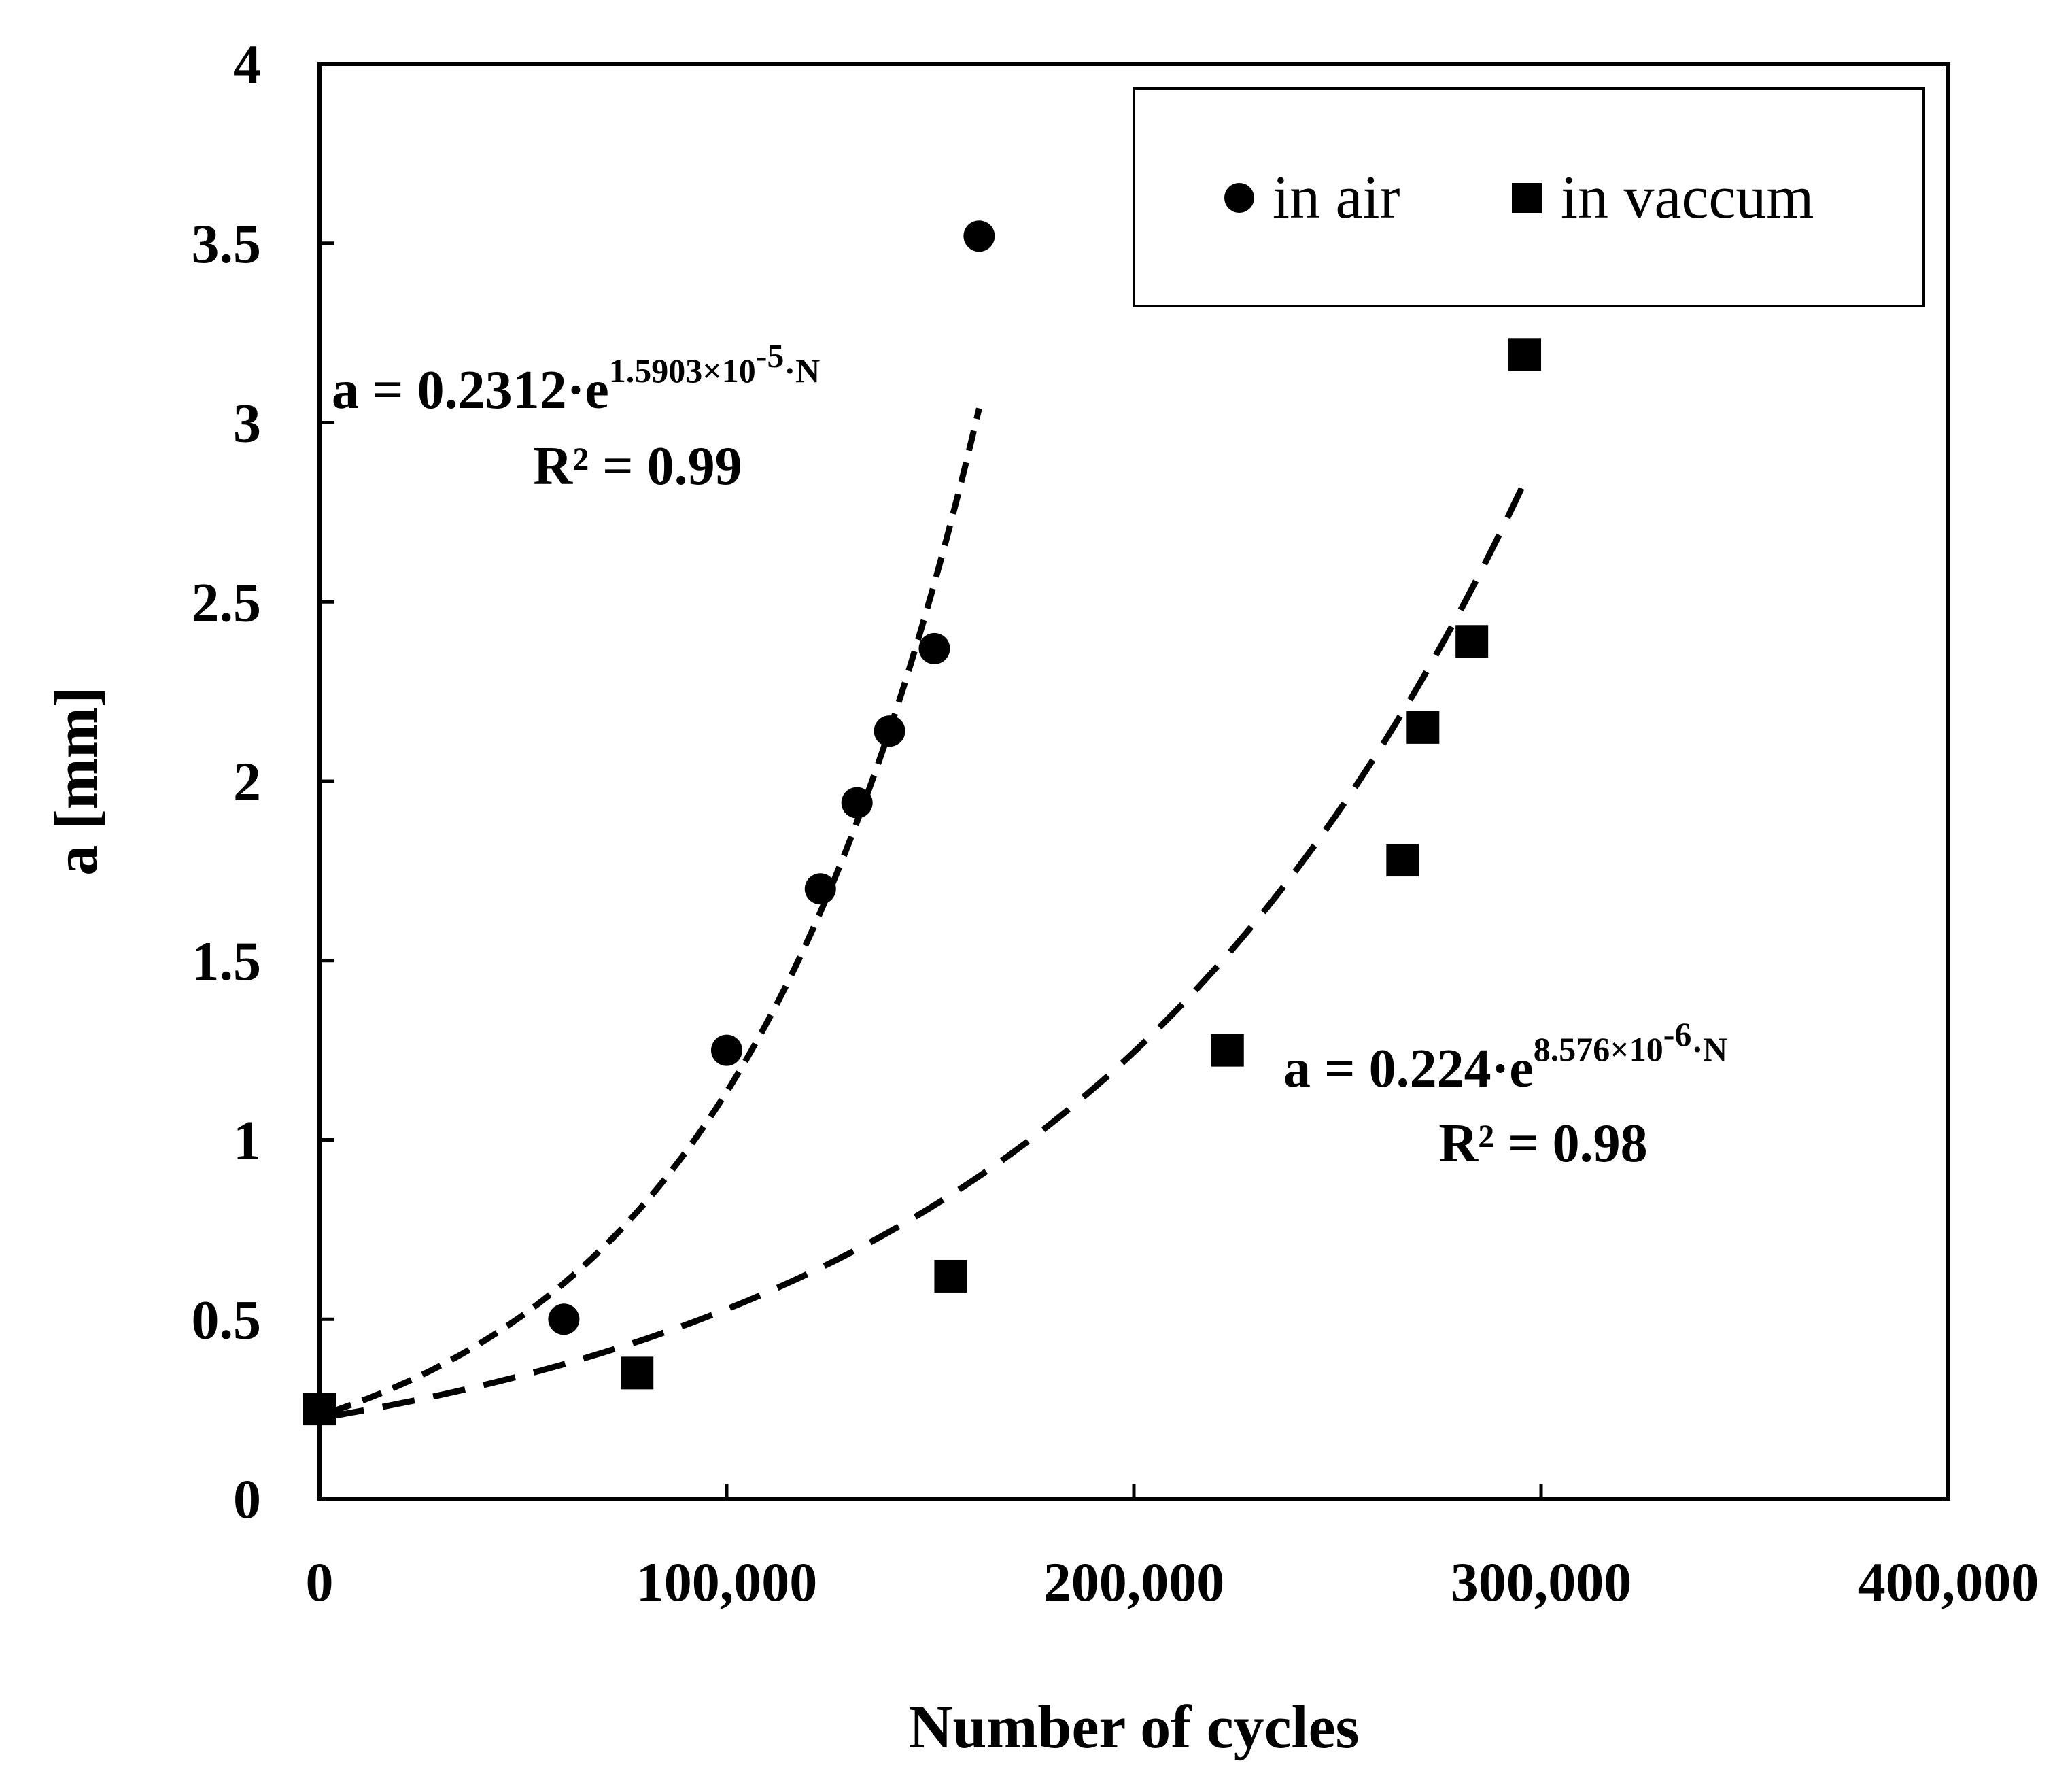 This screenshot has height=1776, width=2072. I want to click on y-axis-title: a [mm], so click(76, 781).